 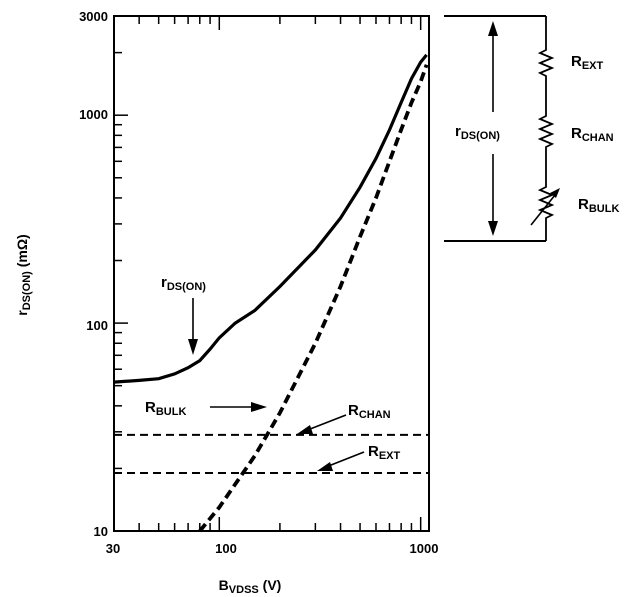 What do you see at coordinates (113, 548) in the screenshot?
I see `x-tick-label-30: 30` at bounding box center [113, 548].